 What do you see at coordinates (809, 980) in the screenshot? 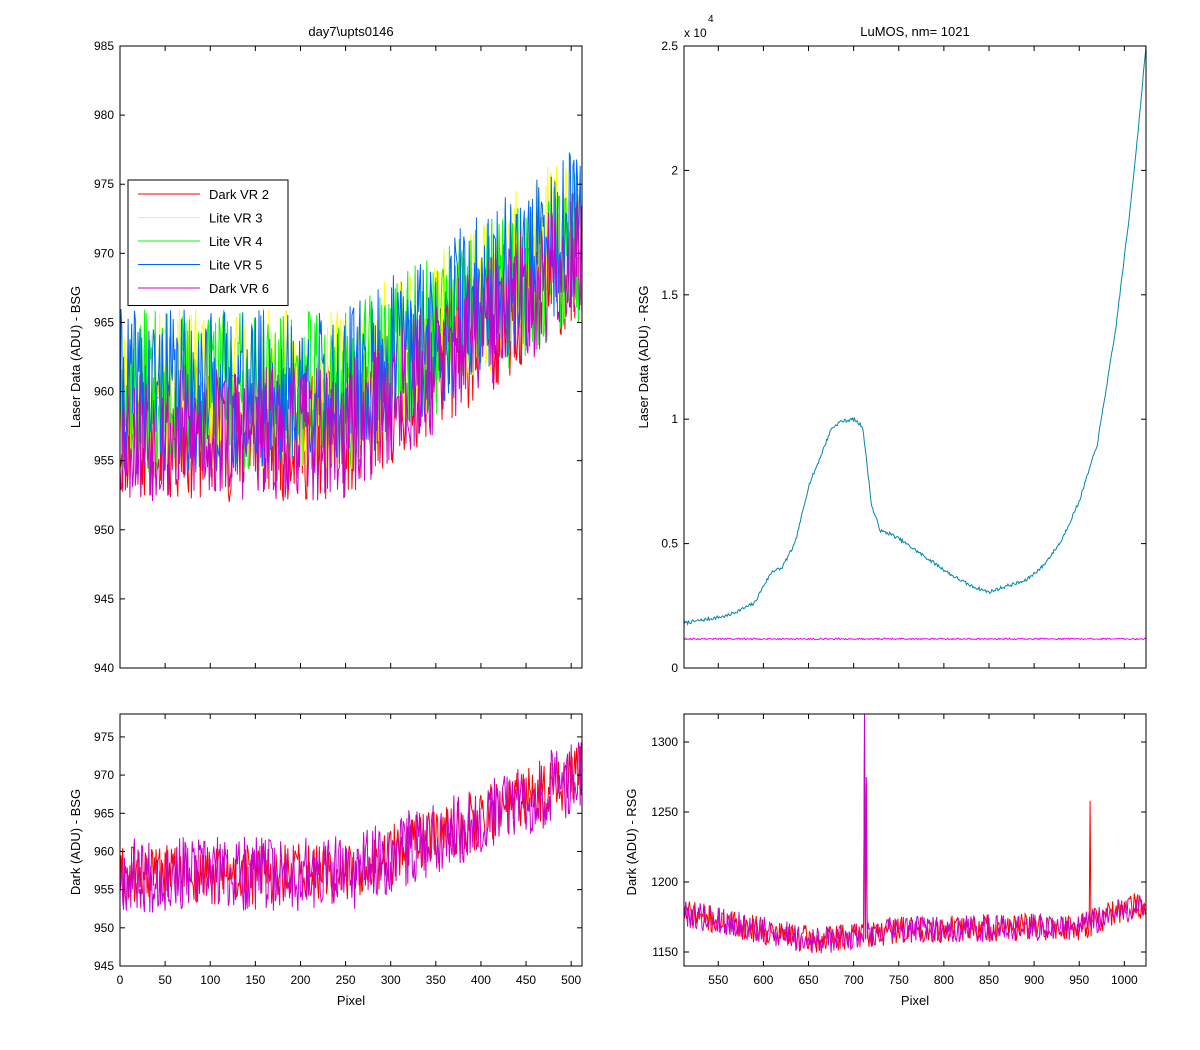
I see `x-tick-label: 650` at bounding box center [809, 980].